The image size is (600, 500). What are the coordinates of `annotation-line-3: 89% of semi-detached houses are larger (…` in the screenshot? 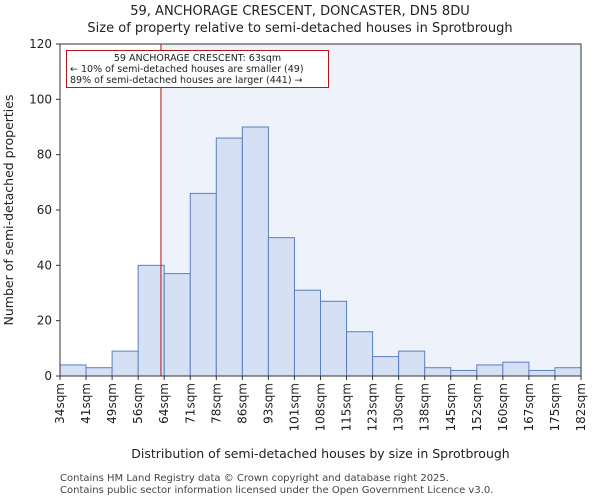 It's located at (186, 80).